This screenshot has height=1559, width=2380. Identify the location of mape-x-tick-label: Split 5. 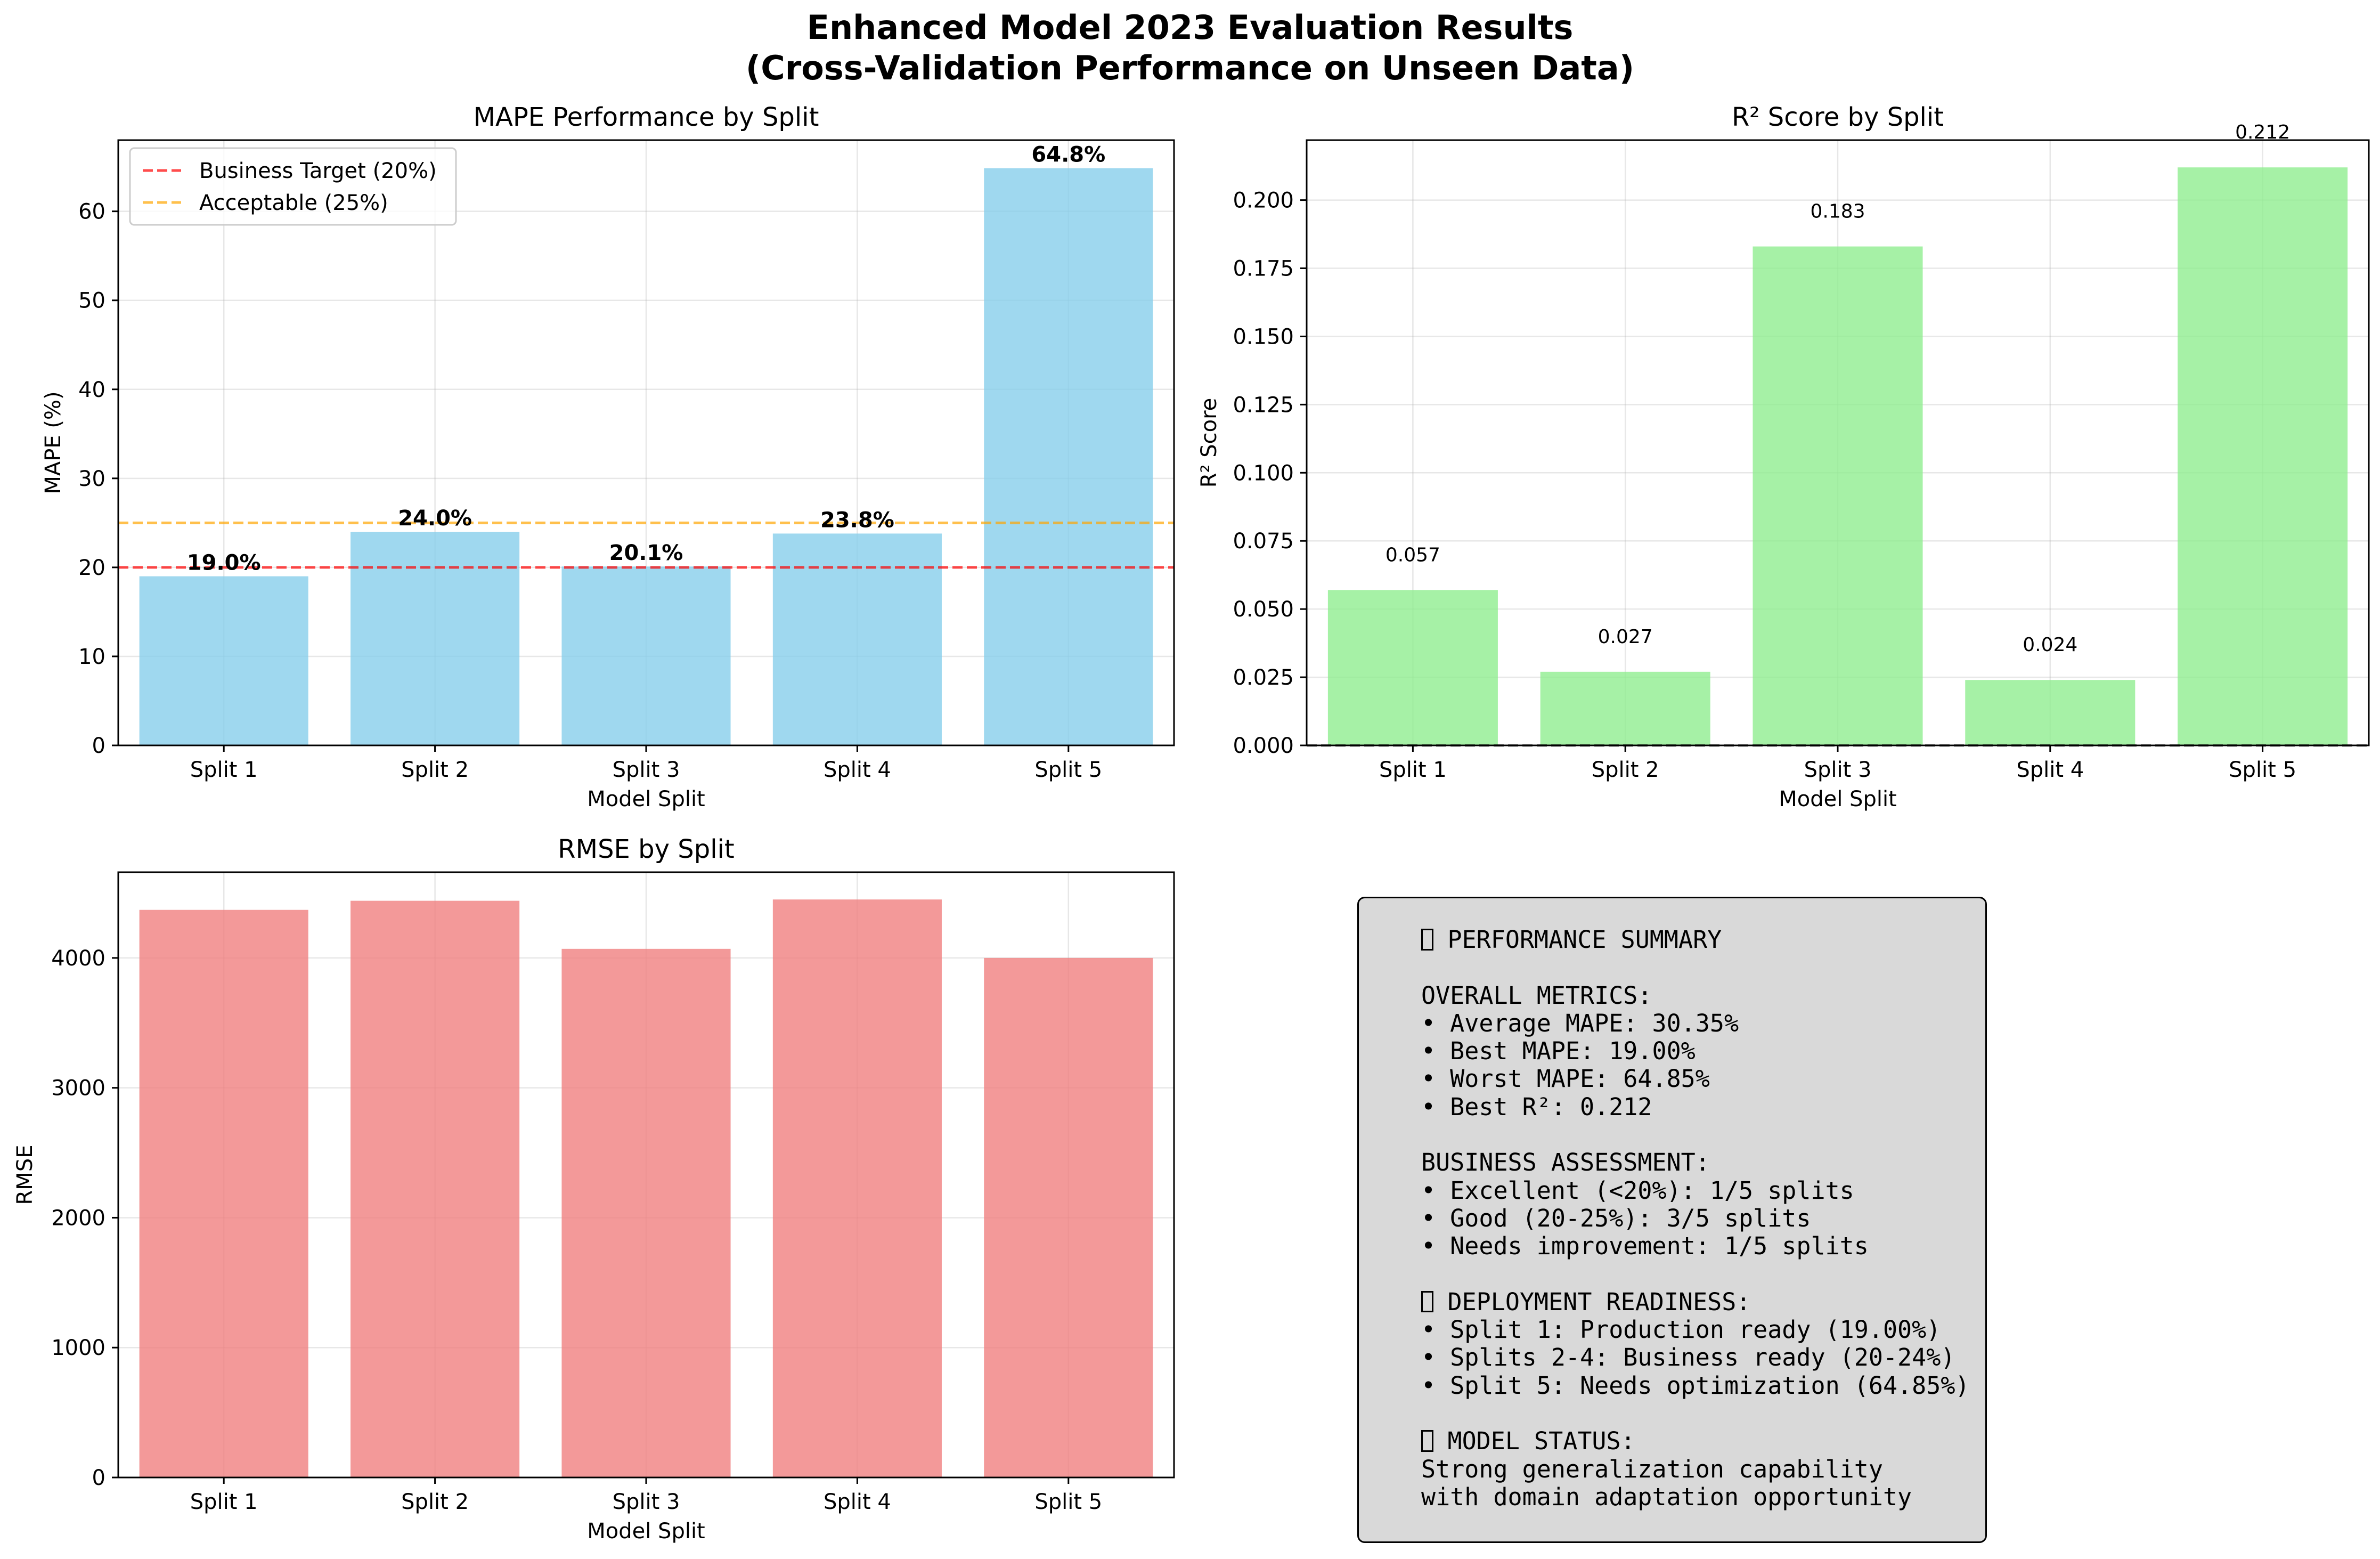
(1068, 770).